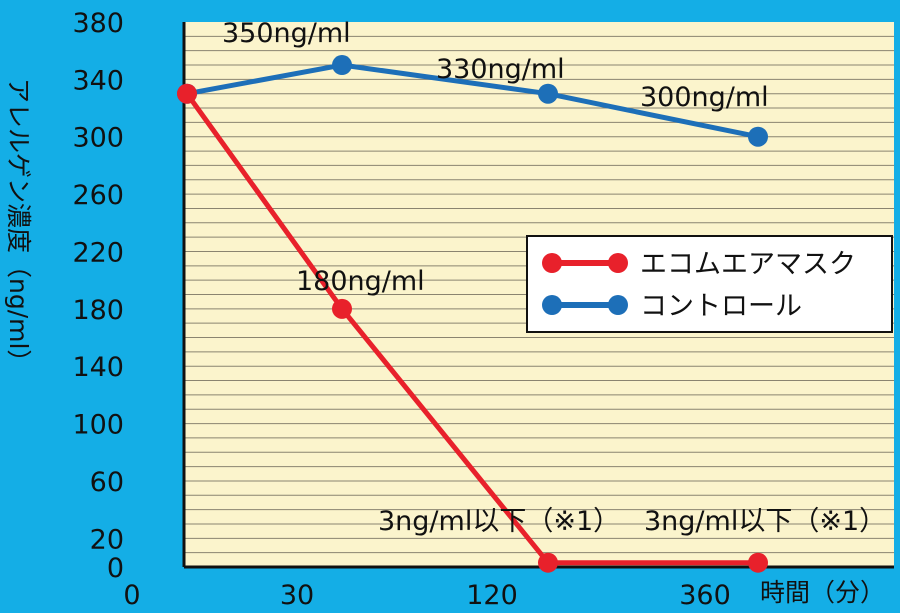 The width and height of the screenshot is (900, 613). What do you see at coordinates (492, 595) in the screenshot?
I see `x-tick-label: 120` at bounding box center [492, 595].